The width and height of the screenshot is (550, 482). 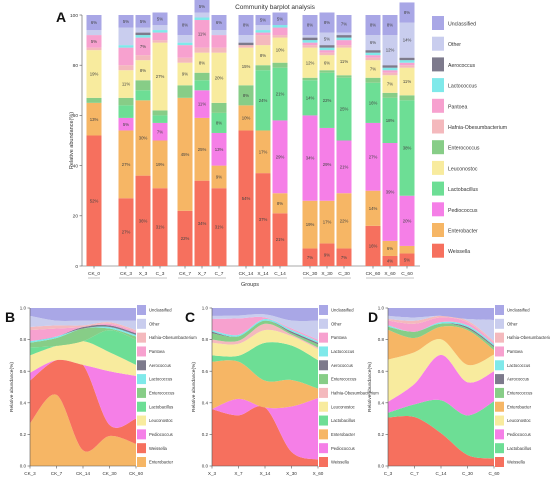 What do you see at coordinates (219, 149) in the screenshot?
I see `data-label-pediococcus: 13%` at bounding box center [219, 149].